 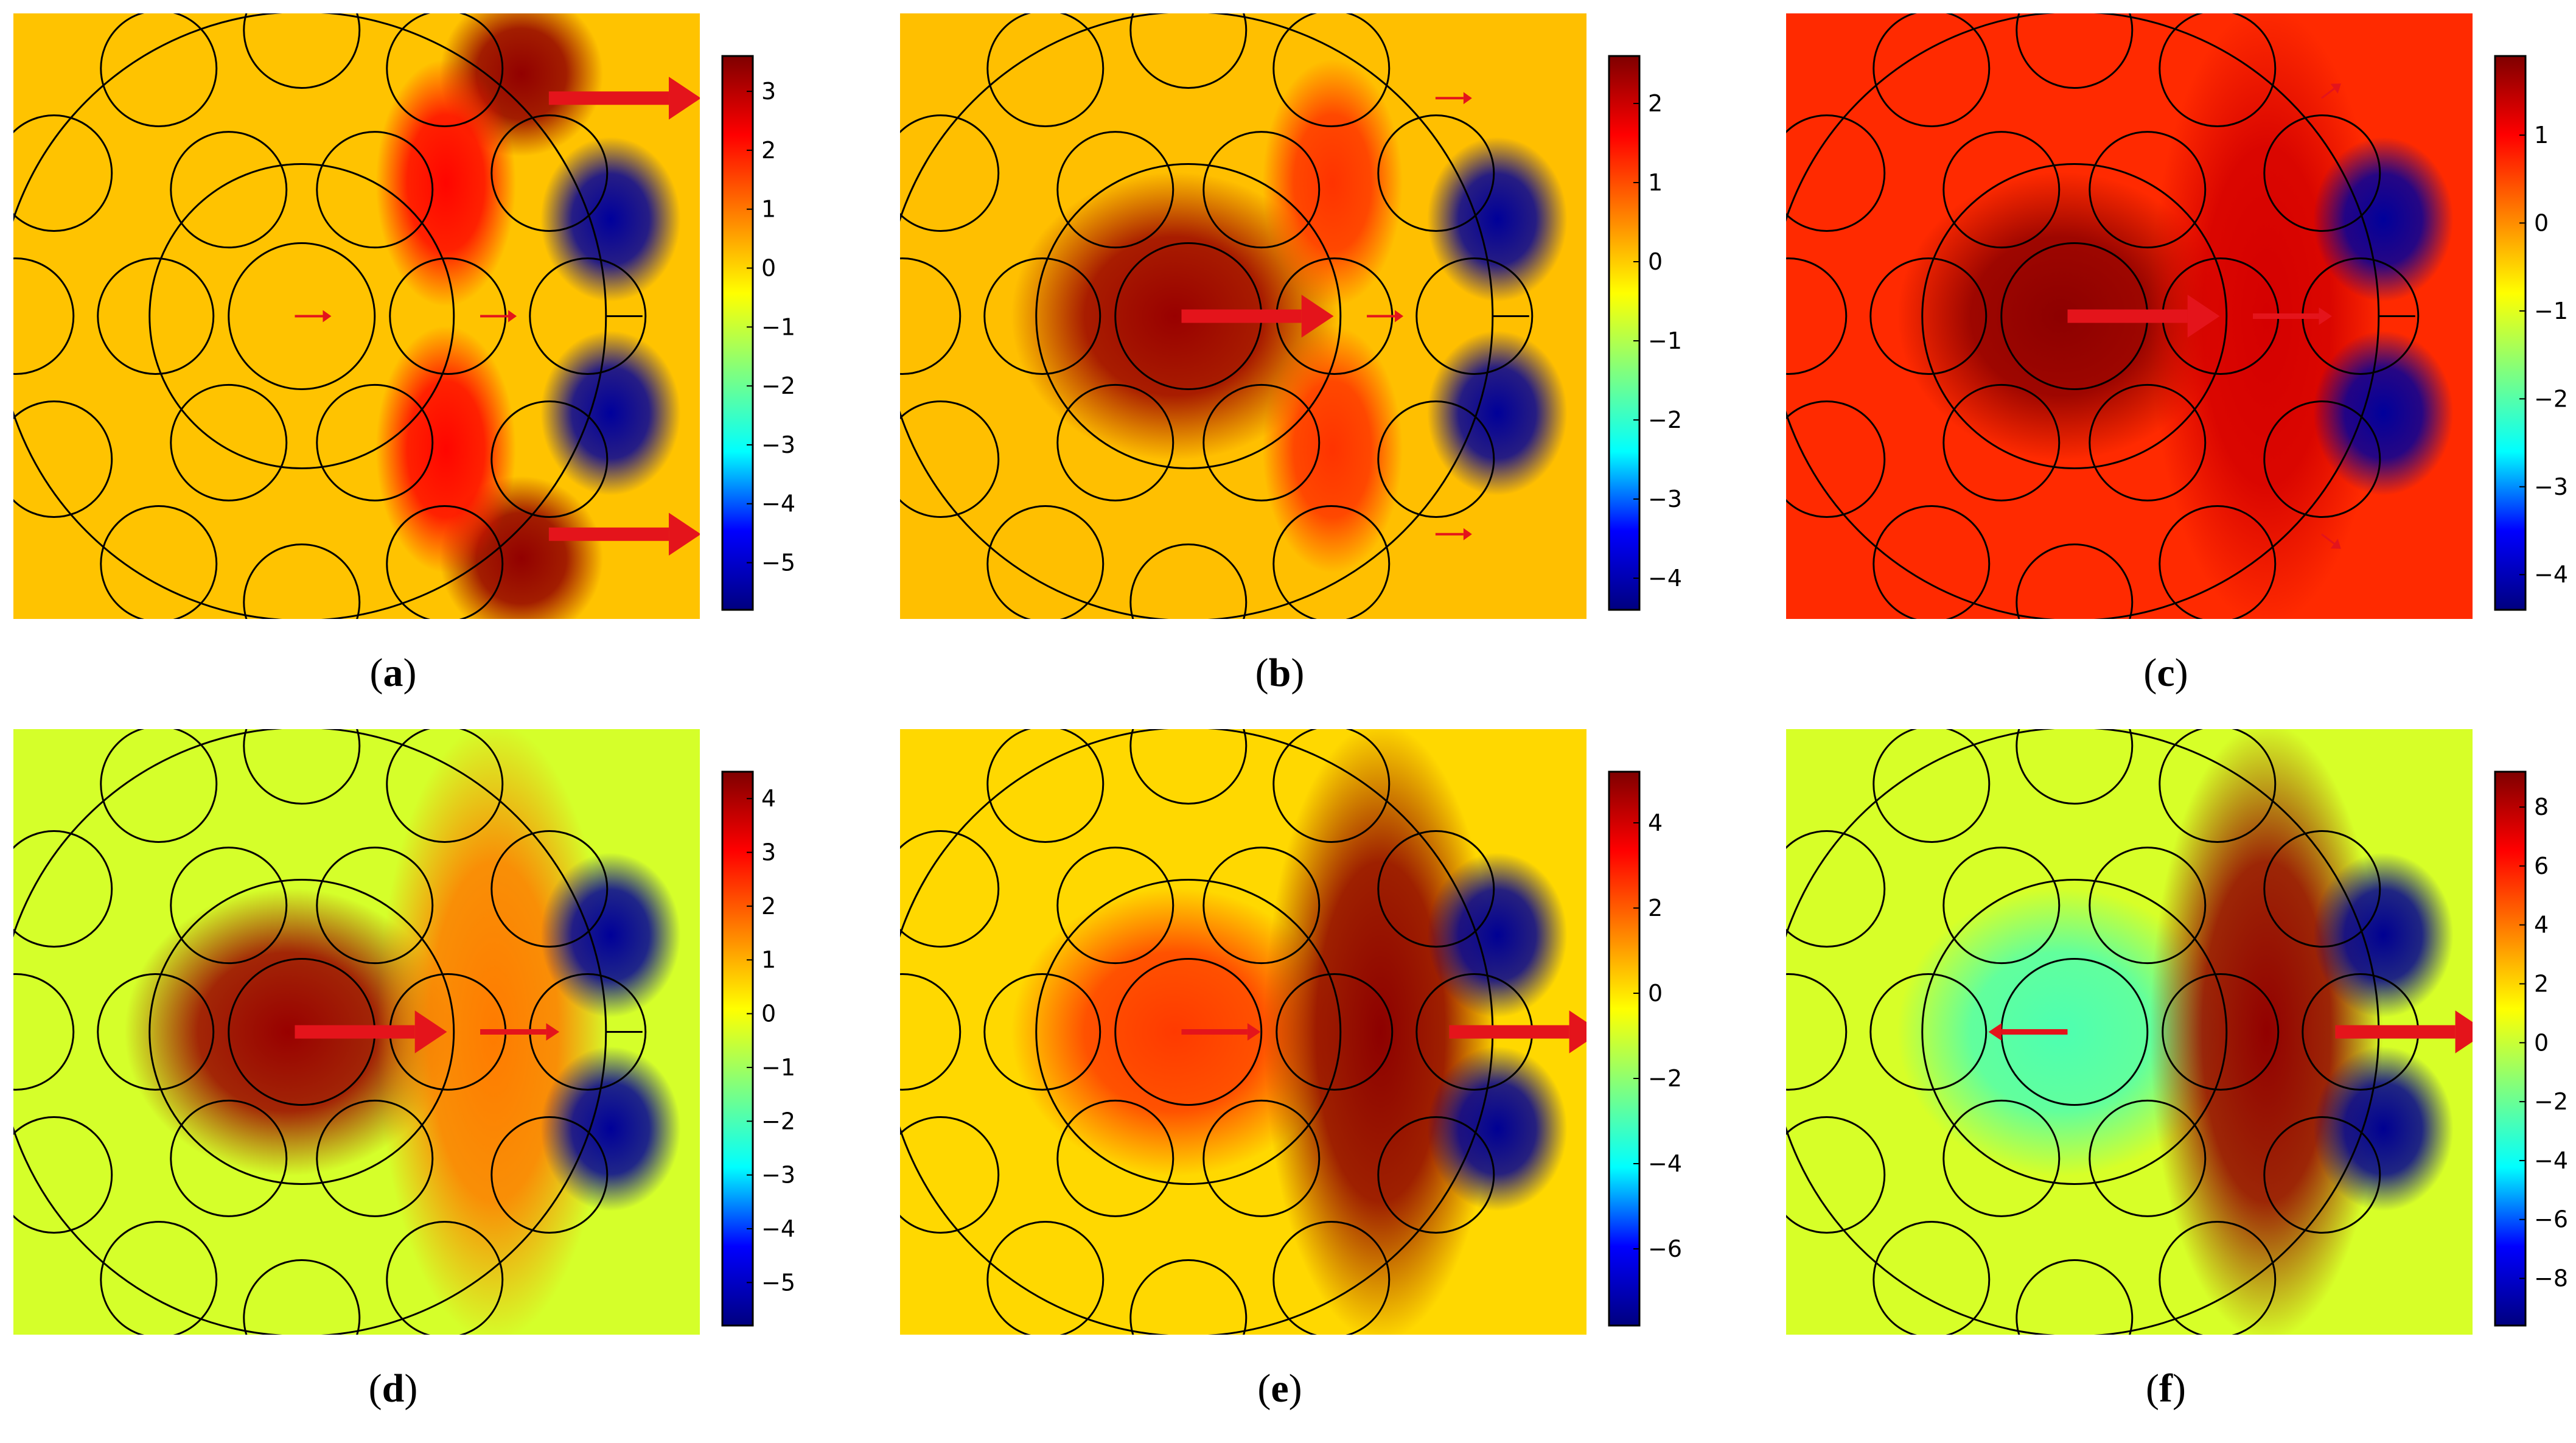 What do you see at coordinates (768, 92) in the screenshot?
I see `colorbar-tick-label: 3` at bounding box center [768, 92].